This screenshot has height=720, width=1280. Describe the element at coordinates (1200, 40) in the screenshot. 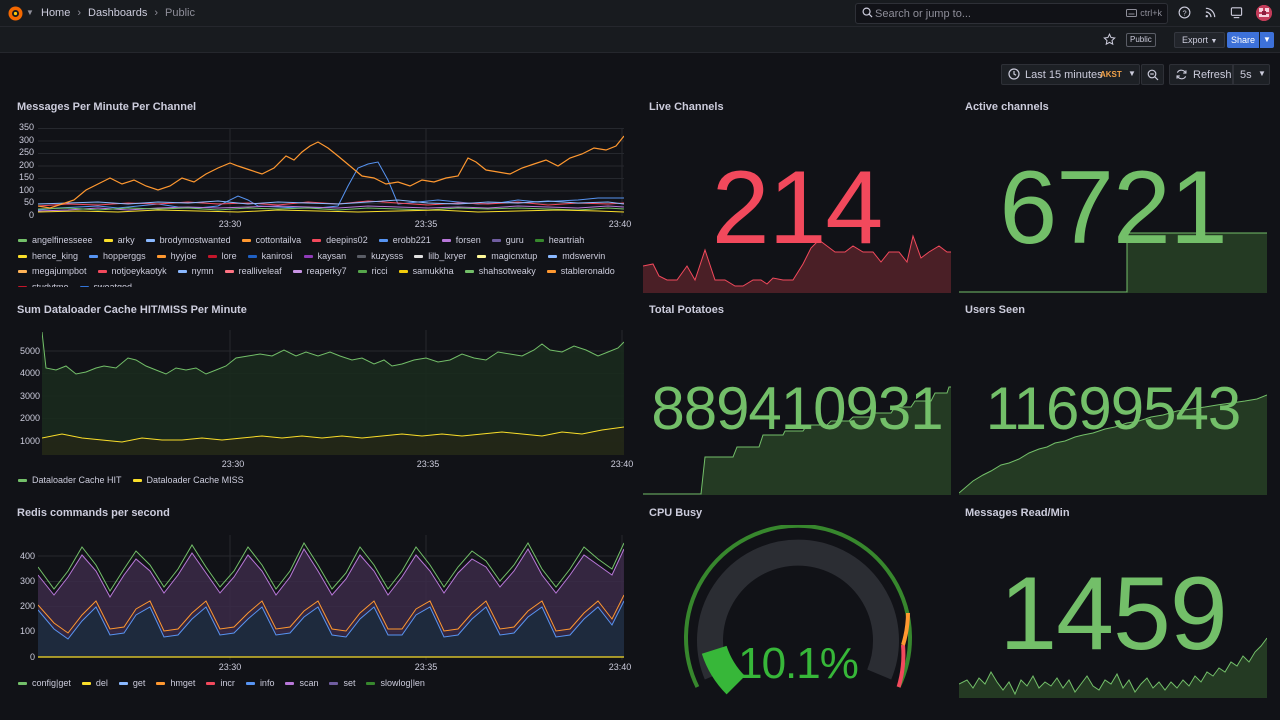

I see `export-button: Export ▼` at that location.